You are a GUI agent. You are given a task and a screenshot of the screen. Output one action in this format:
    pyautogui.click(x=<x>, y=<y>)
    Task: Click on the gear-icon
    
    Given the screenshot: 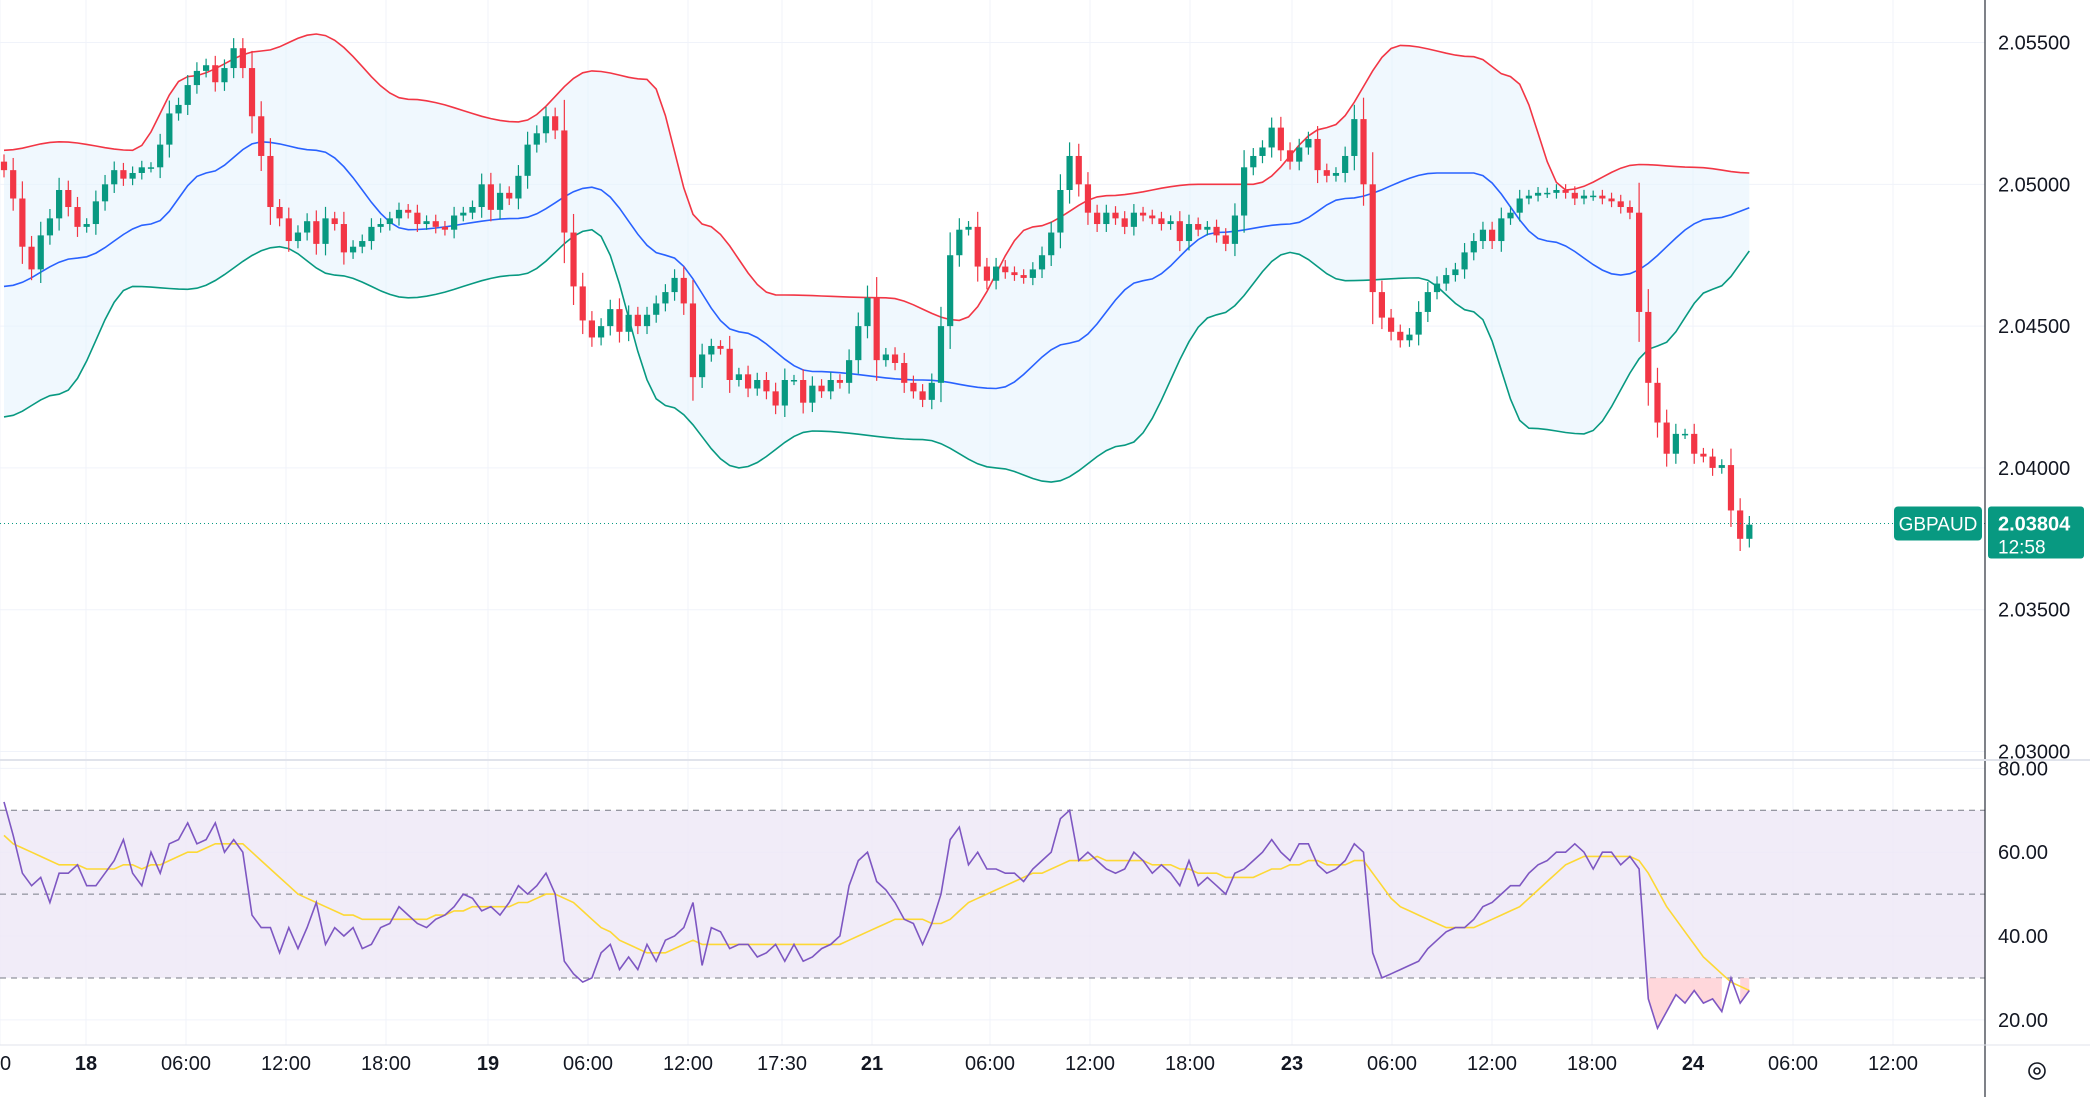 What is the action you would take?
    pyautogui.click(x=2037, y=1071)
    